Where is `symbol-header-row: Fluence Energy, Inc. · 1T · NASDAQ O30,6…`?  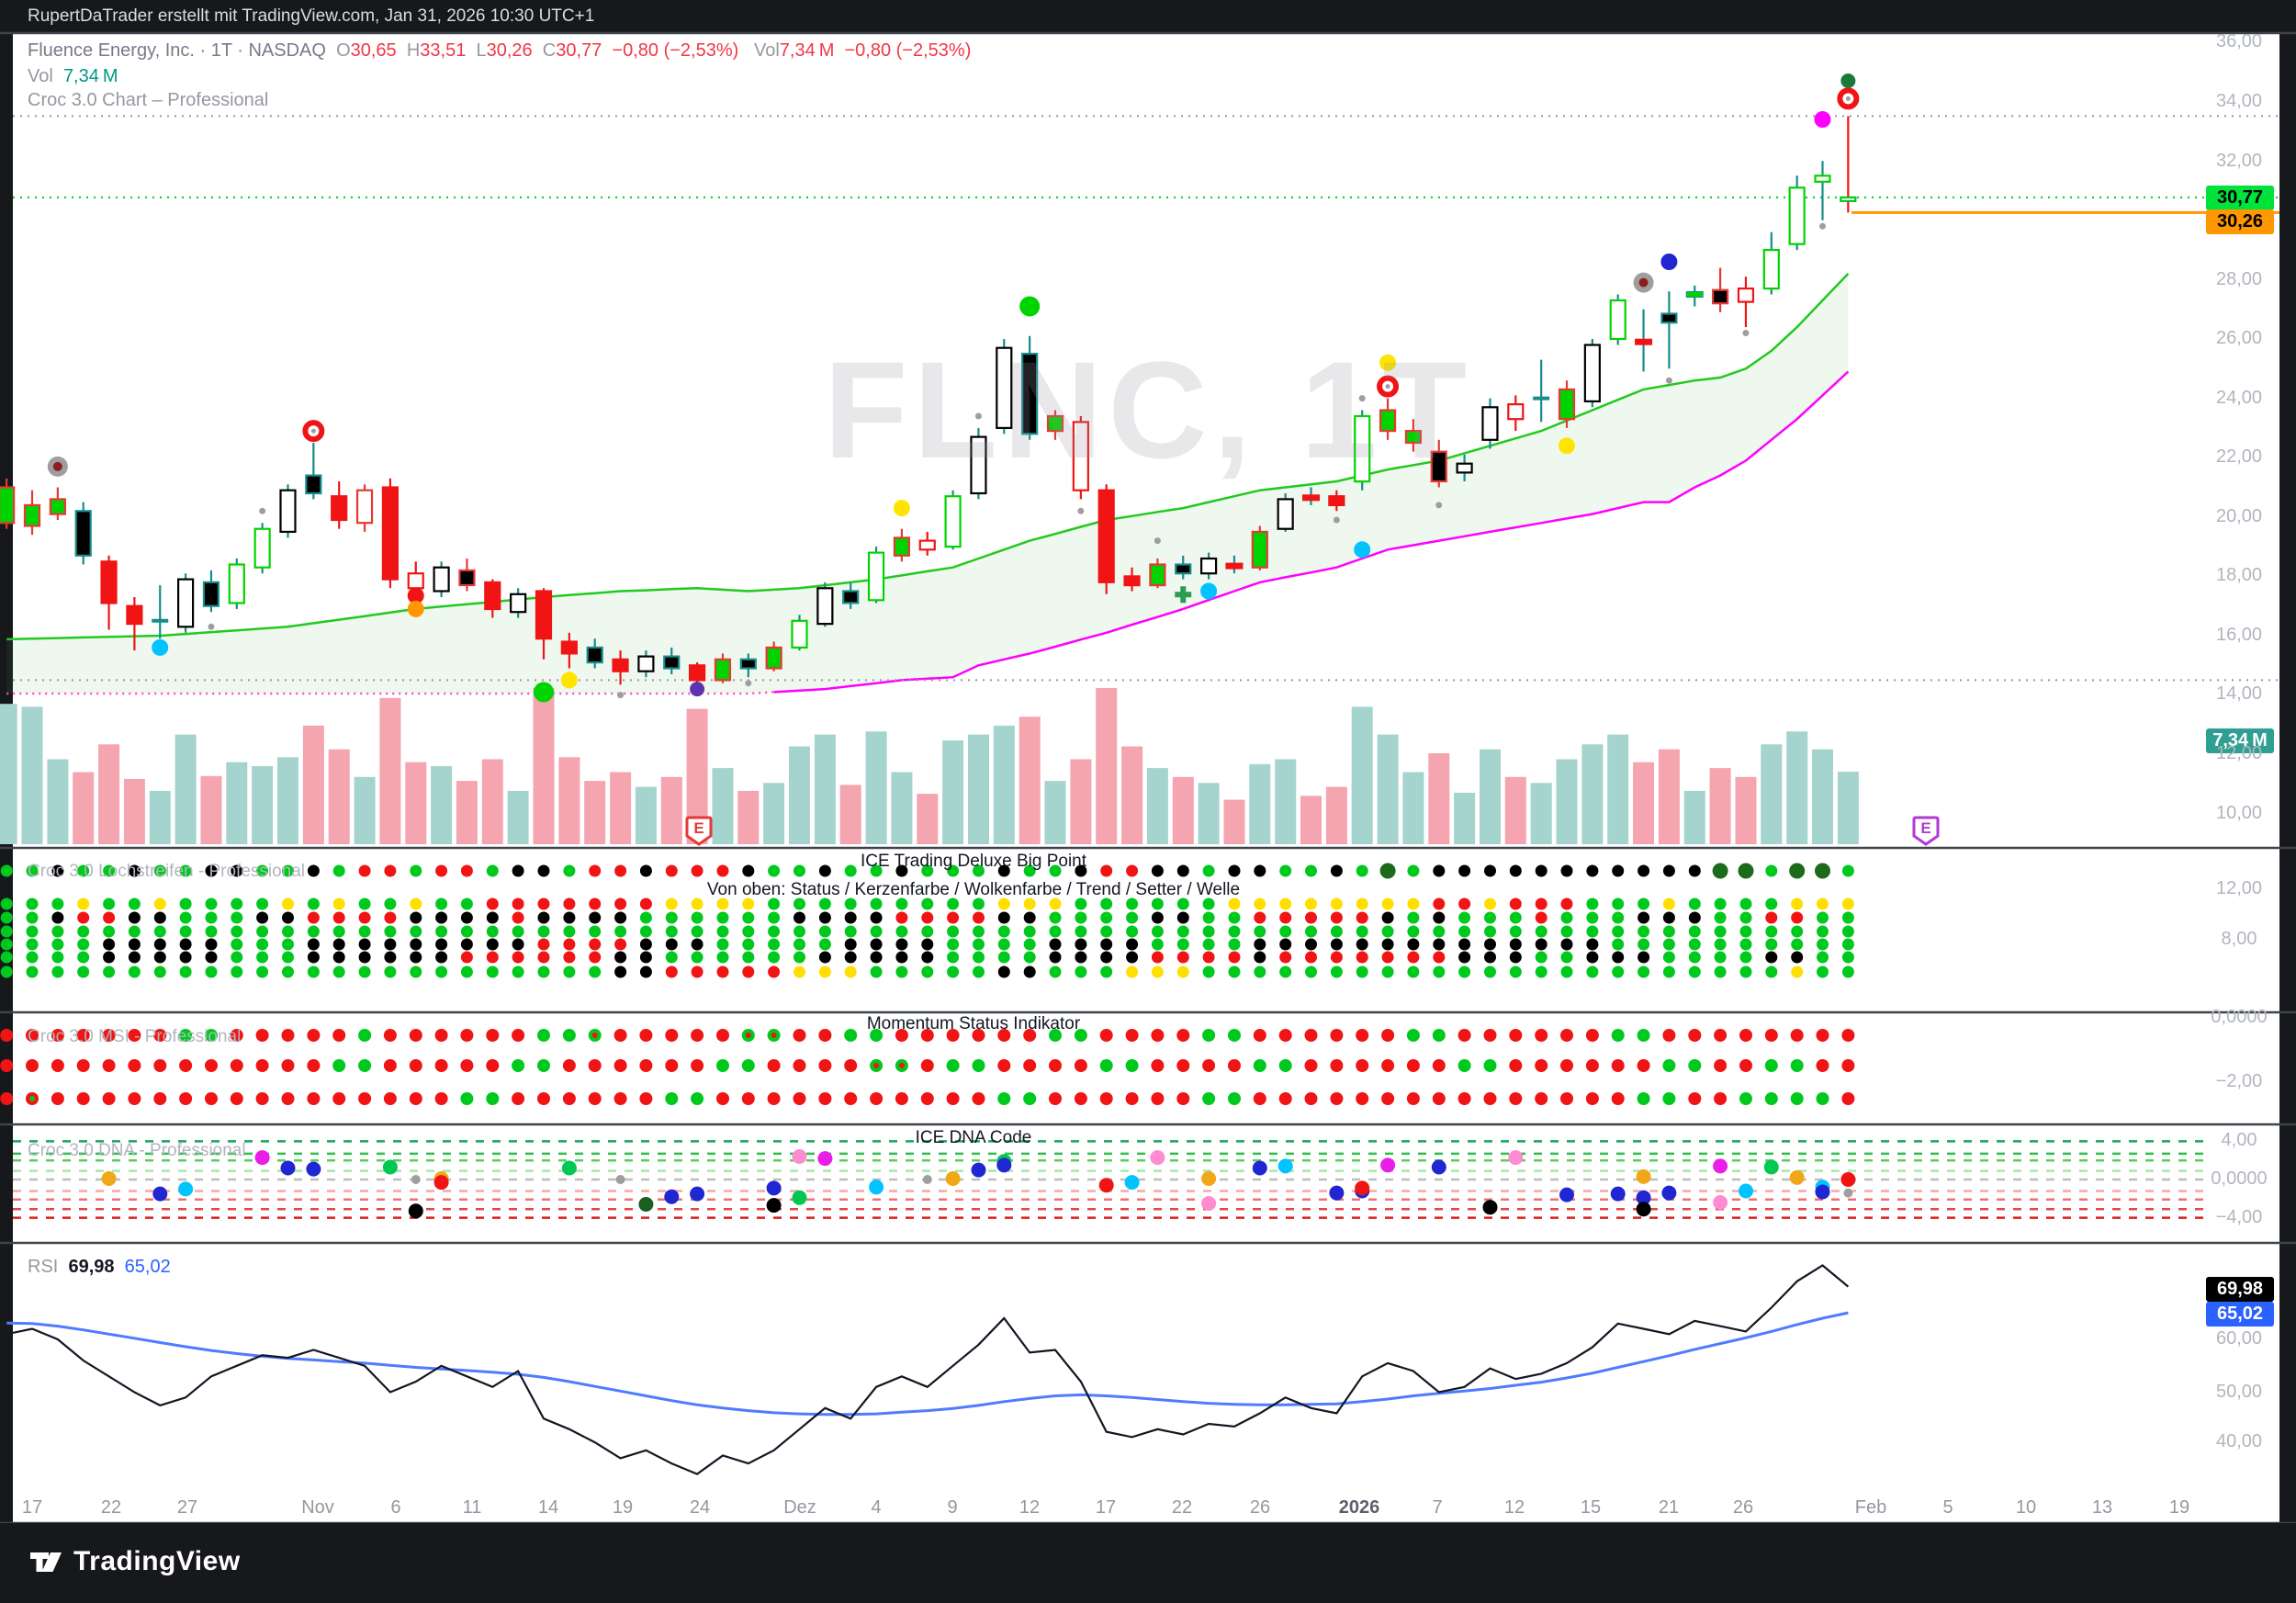
symbol-header-row: Fluence Energy, Inc. · 1T · NASDAQ O30,6… is located at coordinates (499, 51).